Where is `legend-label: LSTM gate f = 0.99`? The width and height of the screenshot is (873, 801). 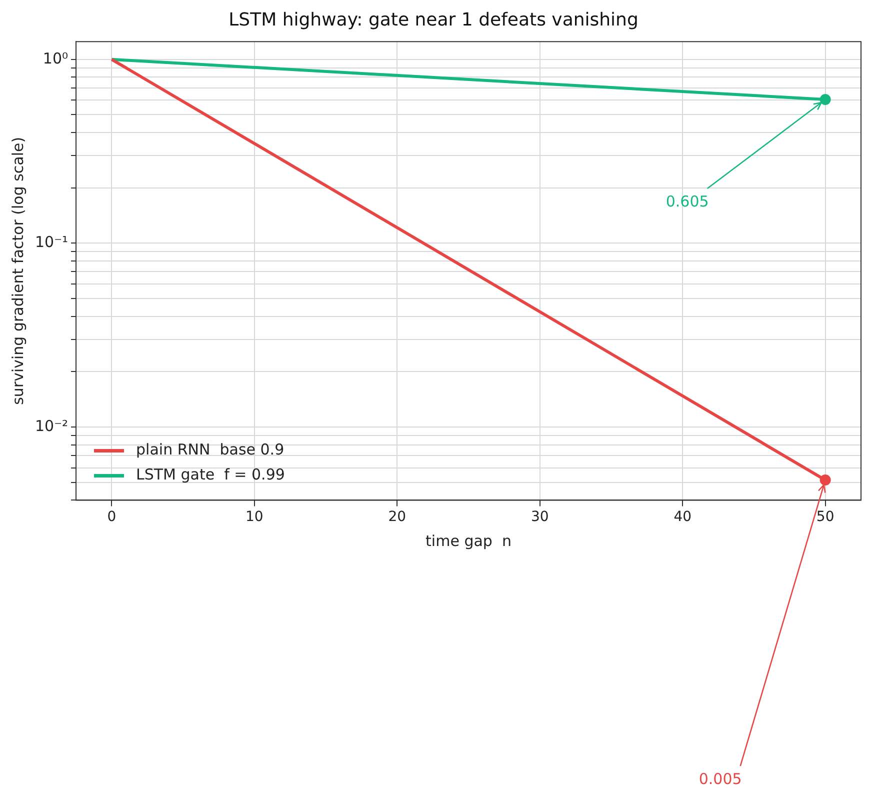 legend-label: LSTM gate f = 0.99 is located at coordinates (210, 475).